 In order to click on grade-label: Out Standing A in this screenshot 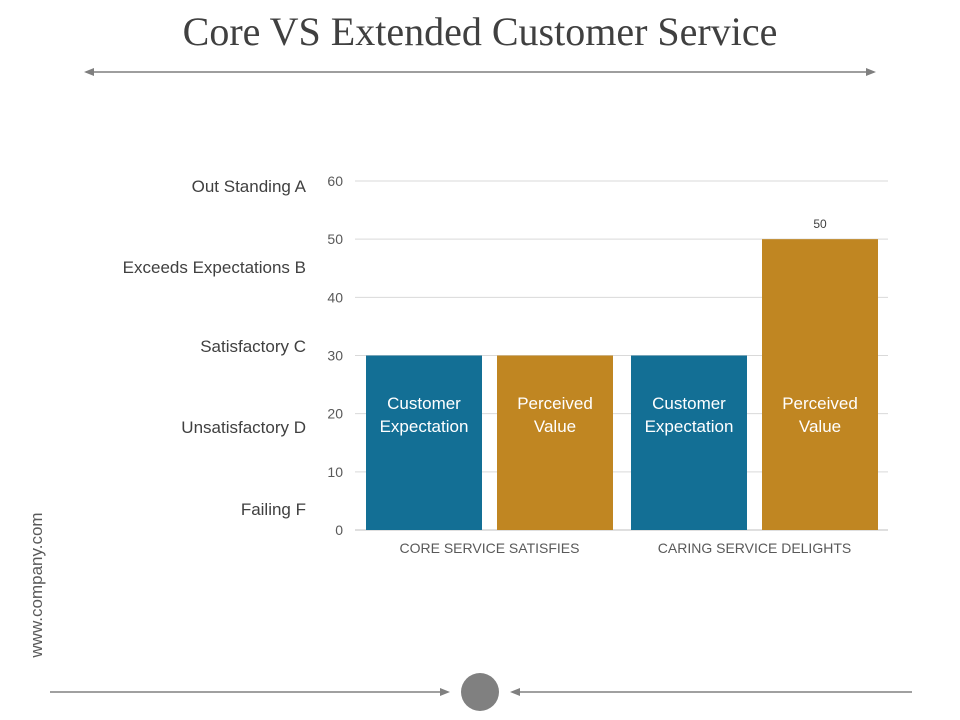, I will do `click(248, 186)`.